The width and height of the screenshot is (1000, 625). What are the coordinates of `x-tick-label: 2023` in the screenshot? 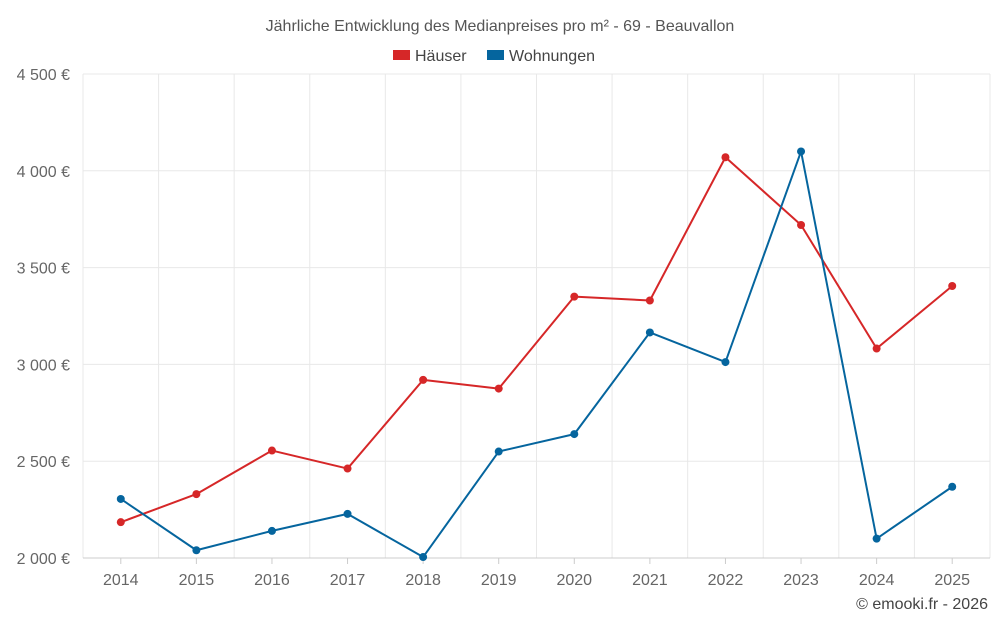 It's located at (801, 580).